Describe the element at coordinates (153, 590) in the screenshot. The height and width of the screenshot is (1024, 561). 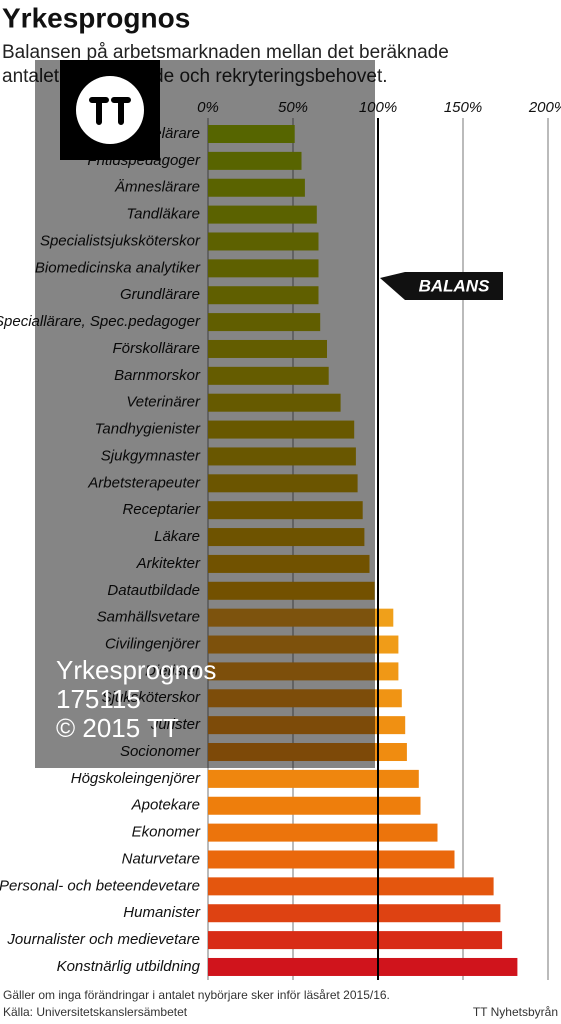
I see `y-tick-label: Datautbildade` at that location.